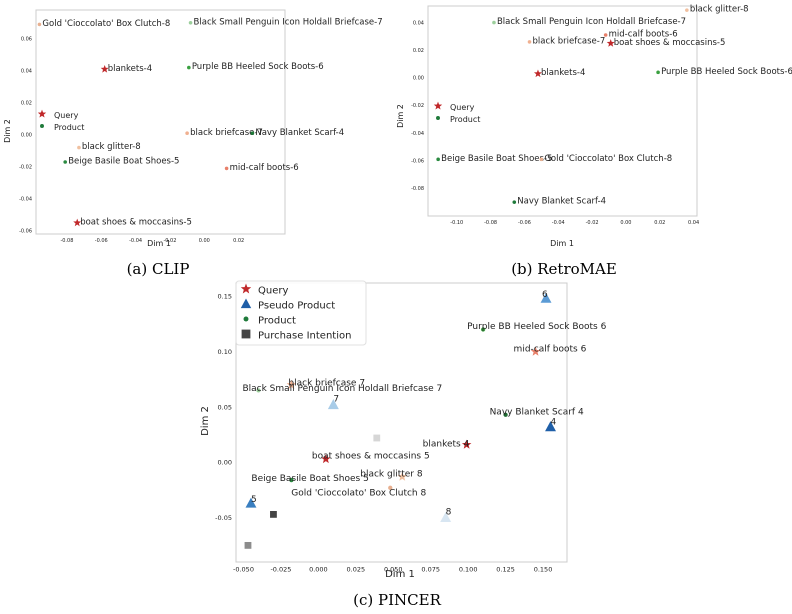 Image resolution: width=792 pixels, height=614 pixels. I want to click on legend-label: Purchase Intention, so click(304, 336).